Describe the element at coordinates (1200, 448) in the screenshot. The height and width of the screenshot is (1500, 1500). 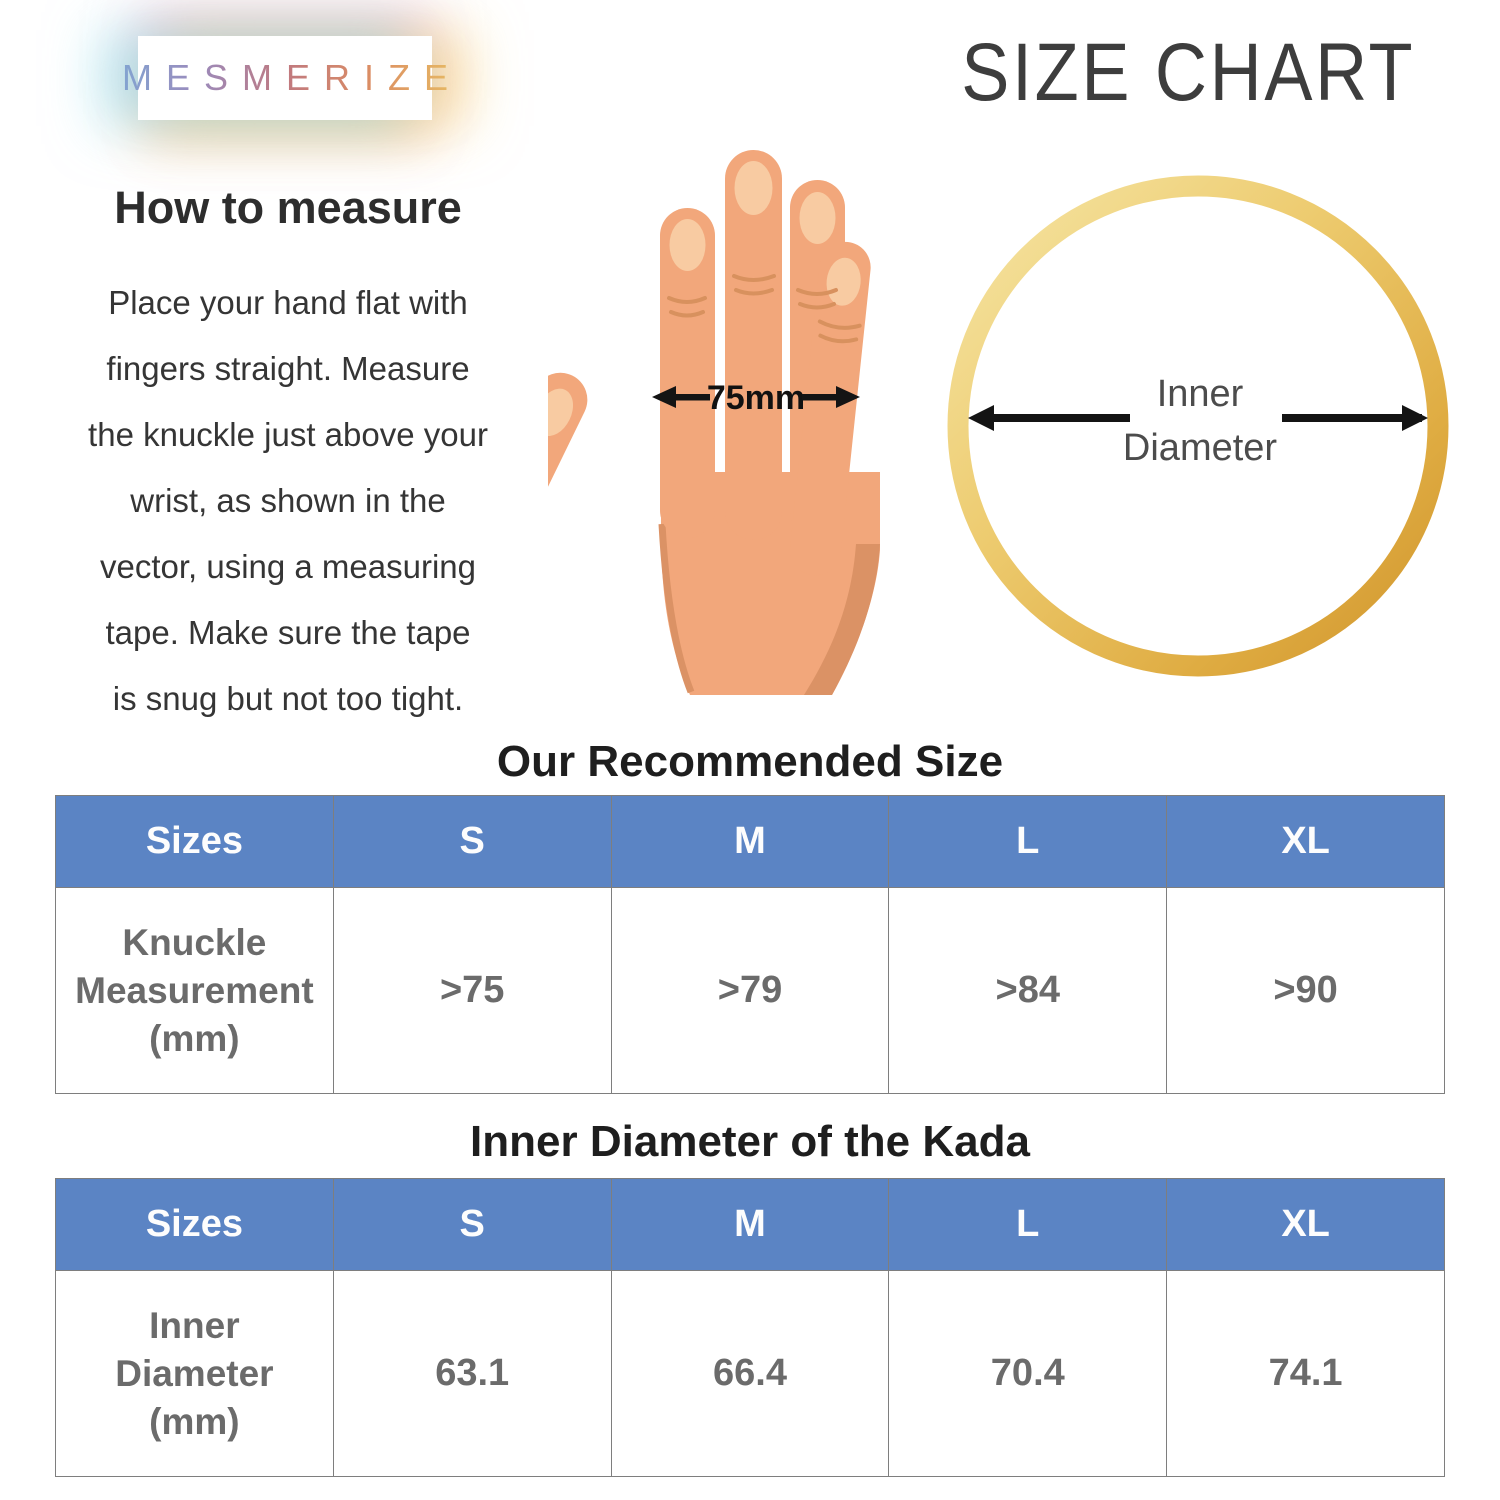
I see `inner-diameter-label-line2: Diameter` at that location.